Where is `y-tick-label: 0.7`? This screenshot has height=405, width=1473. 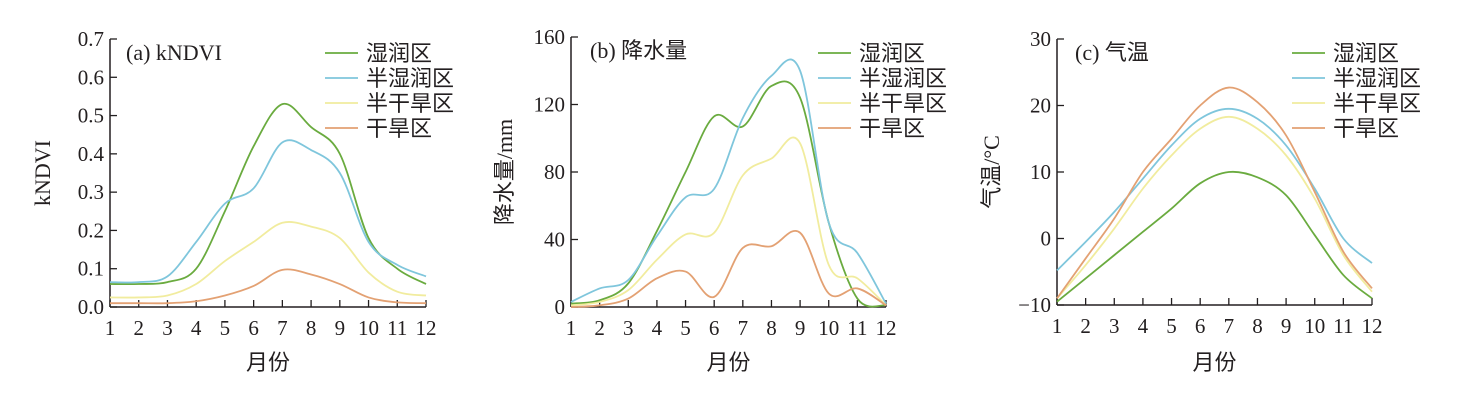 y-tick-label: 0.7 is located at coordinates (91, 39).